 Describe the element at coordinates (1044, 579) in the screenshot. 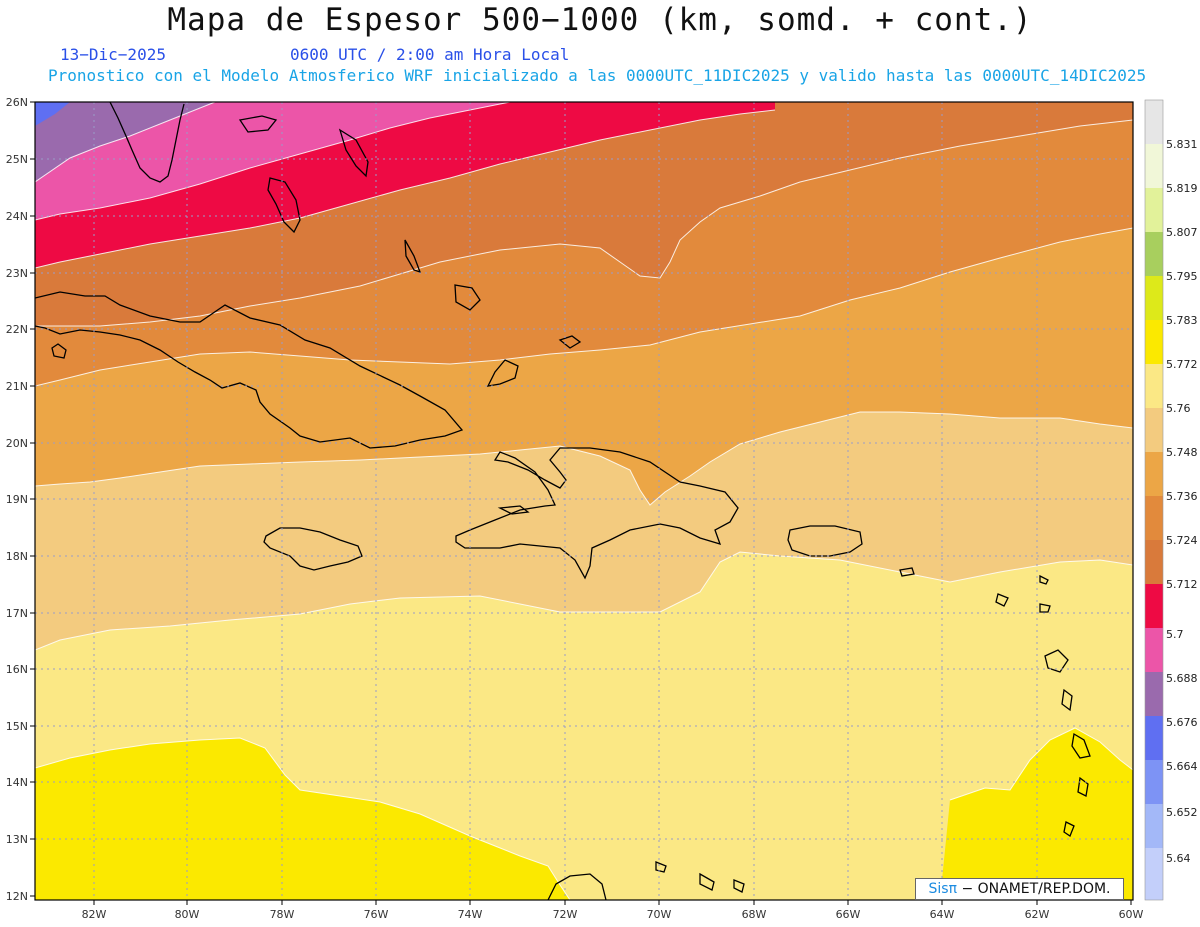

I see `barbuda` at that location.